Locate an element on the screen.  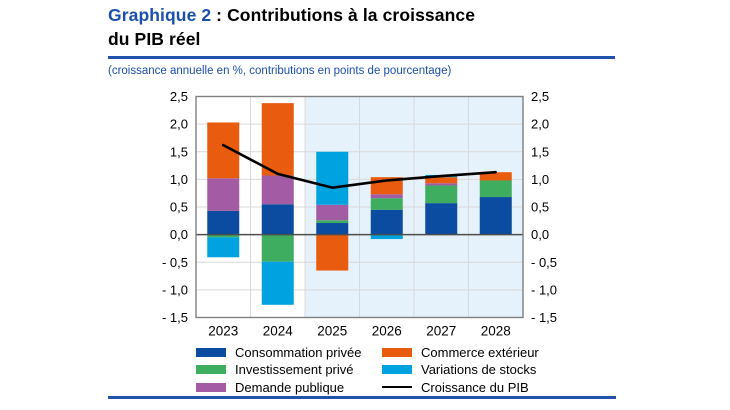
legend-label: Demande publique is located at coordinates (290, 387).